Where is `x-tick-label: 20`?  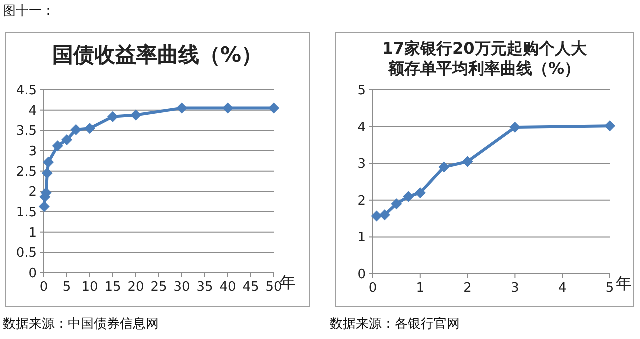 x-tick-label: 20 is located at coordinates (136, 287).